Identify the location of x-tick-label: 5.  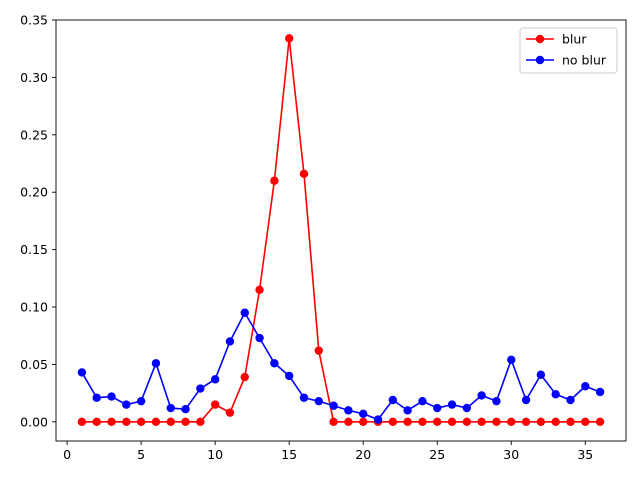
(141, 454).